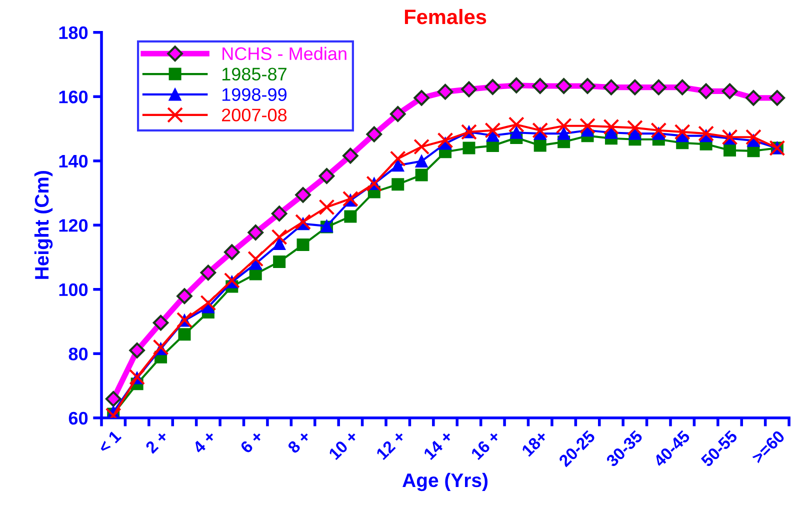 The width and height of the screenshot is (793, 514). I want to click on x-tick-label: 4 +, so click(204, 442).